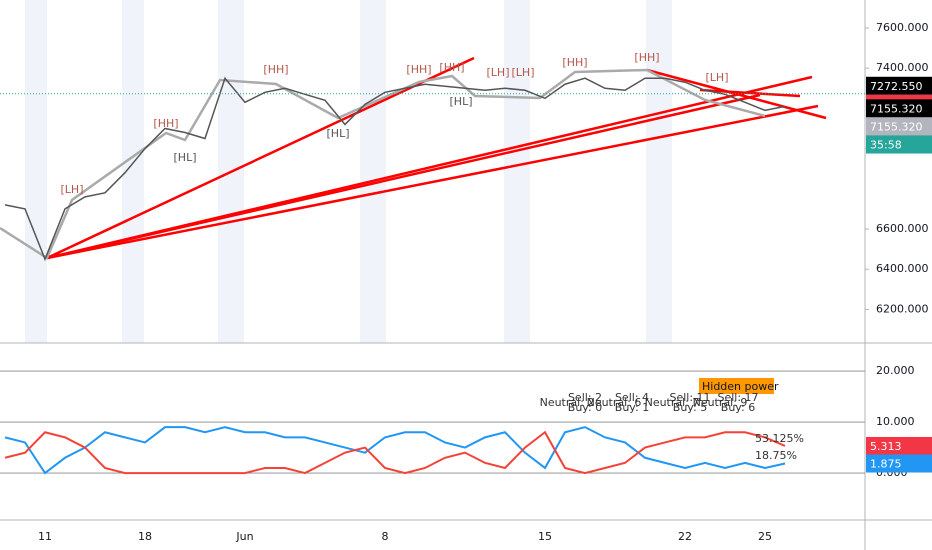 Image resolution: width=932 pixels, height=550 pixels. I want to click on price-badge-text: 7272.550, so click(896, 86).